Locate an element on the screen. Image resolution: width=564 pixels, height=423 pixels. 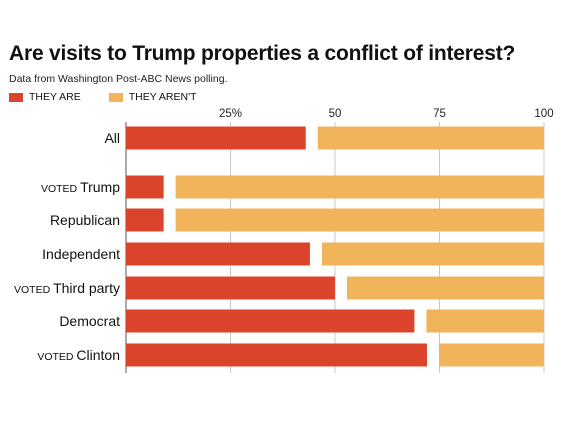
category-label-6: VOTED Clinton is located at coordinates (78, 355).